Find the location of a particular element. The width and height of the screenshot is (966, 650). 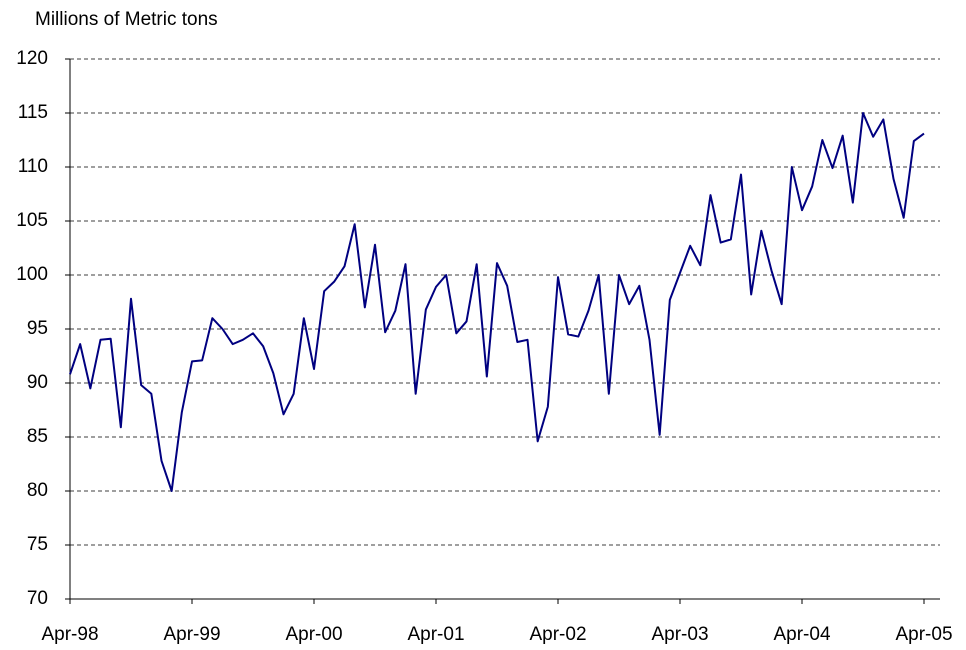

y-tick-label: 105 is located at coordinates (32, 220).